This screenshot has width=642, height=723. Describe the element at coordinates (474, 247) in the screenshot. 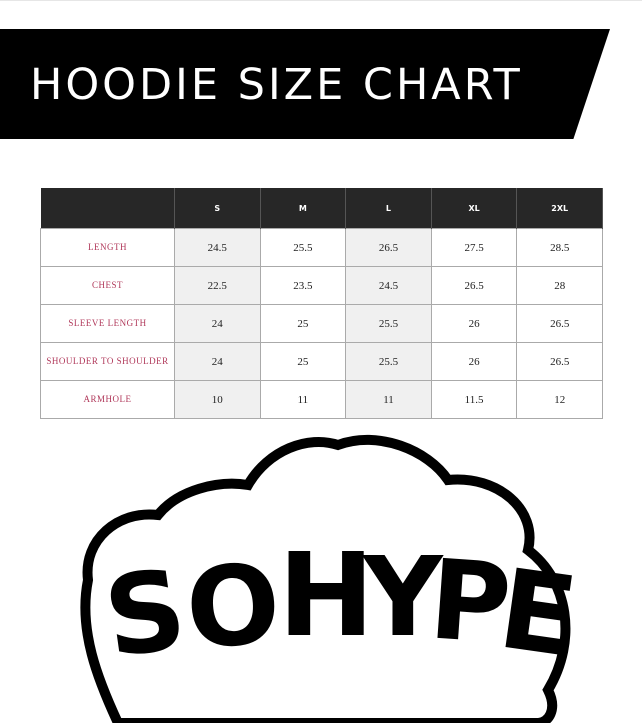

I see `size-value-cell: 27.5` at that location.